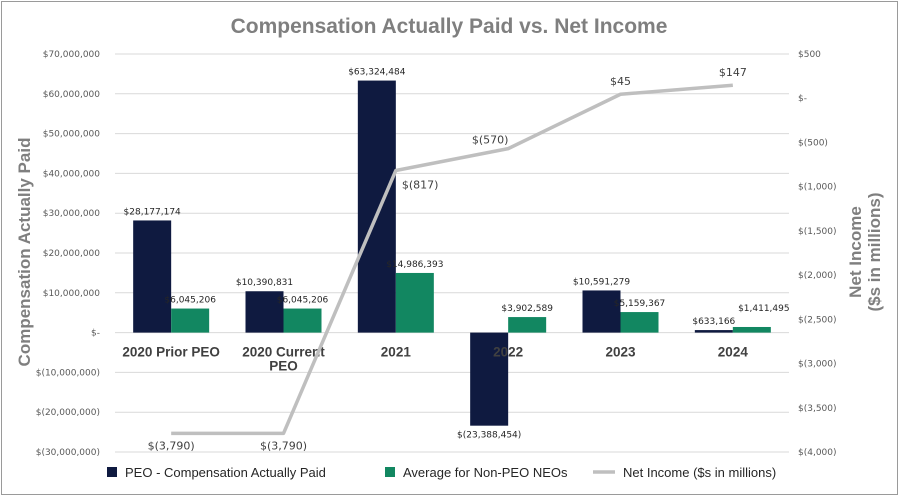  I want to click on bar-data-label: $633,166, so click(713, 322).